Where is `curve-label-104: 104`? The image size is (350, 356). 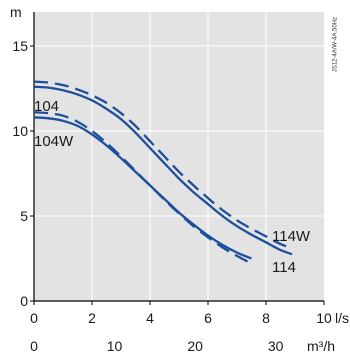 curve-label-104: 104 is located at coordinates (46, 106).